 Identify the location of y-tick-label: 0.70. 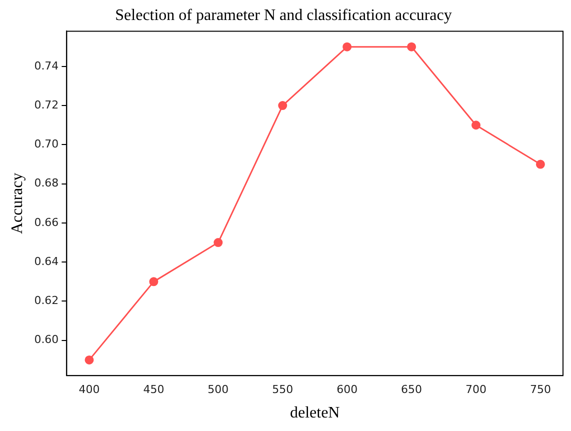
(46, 144).